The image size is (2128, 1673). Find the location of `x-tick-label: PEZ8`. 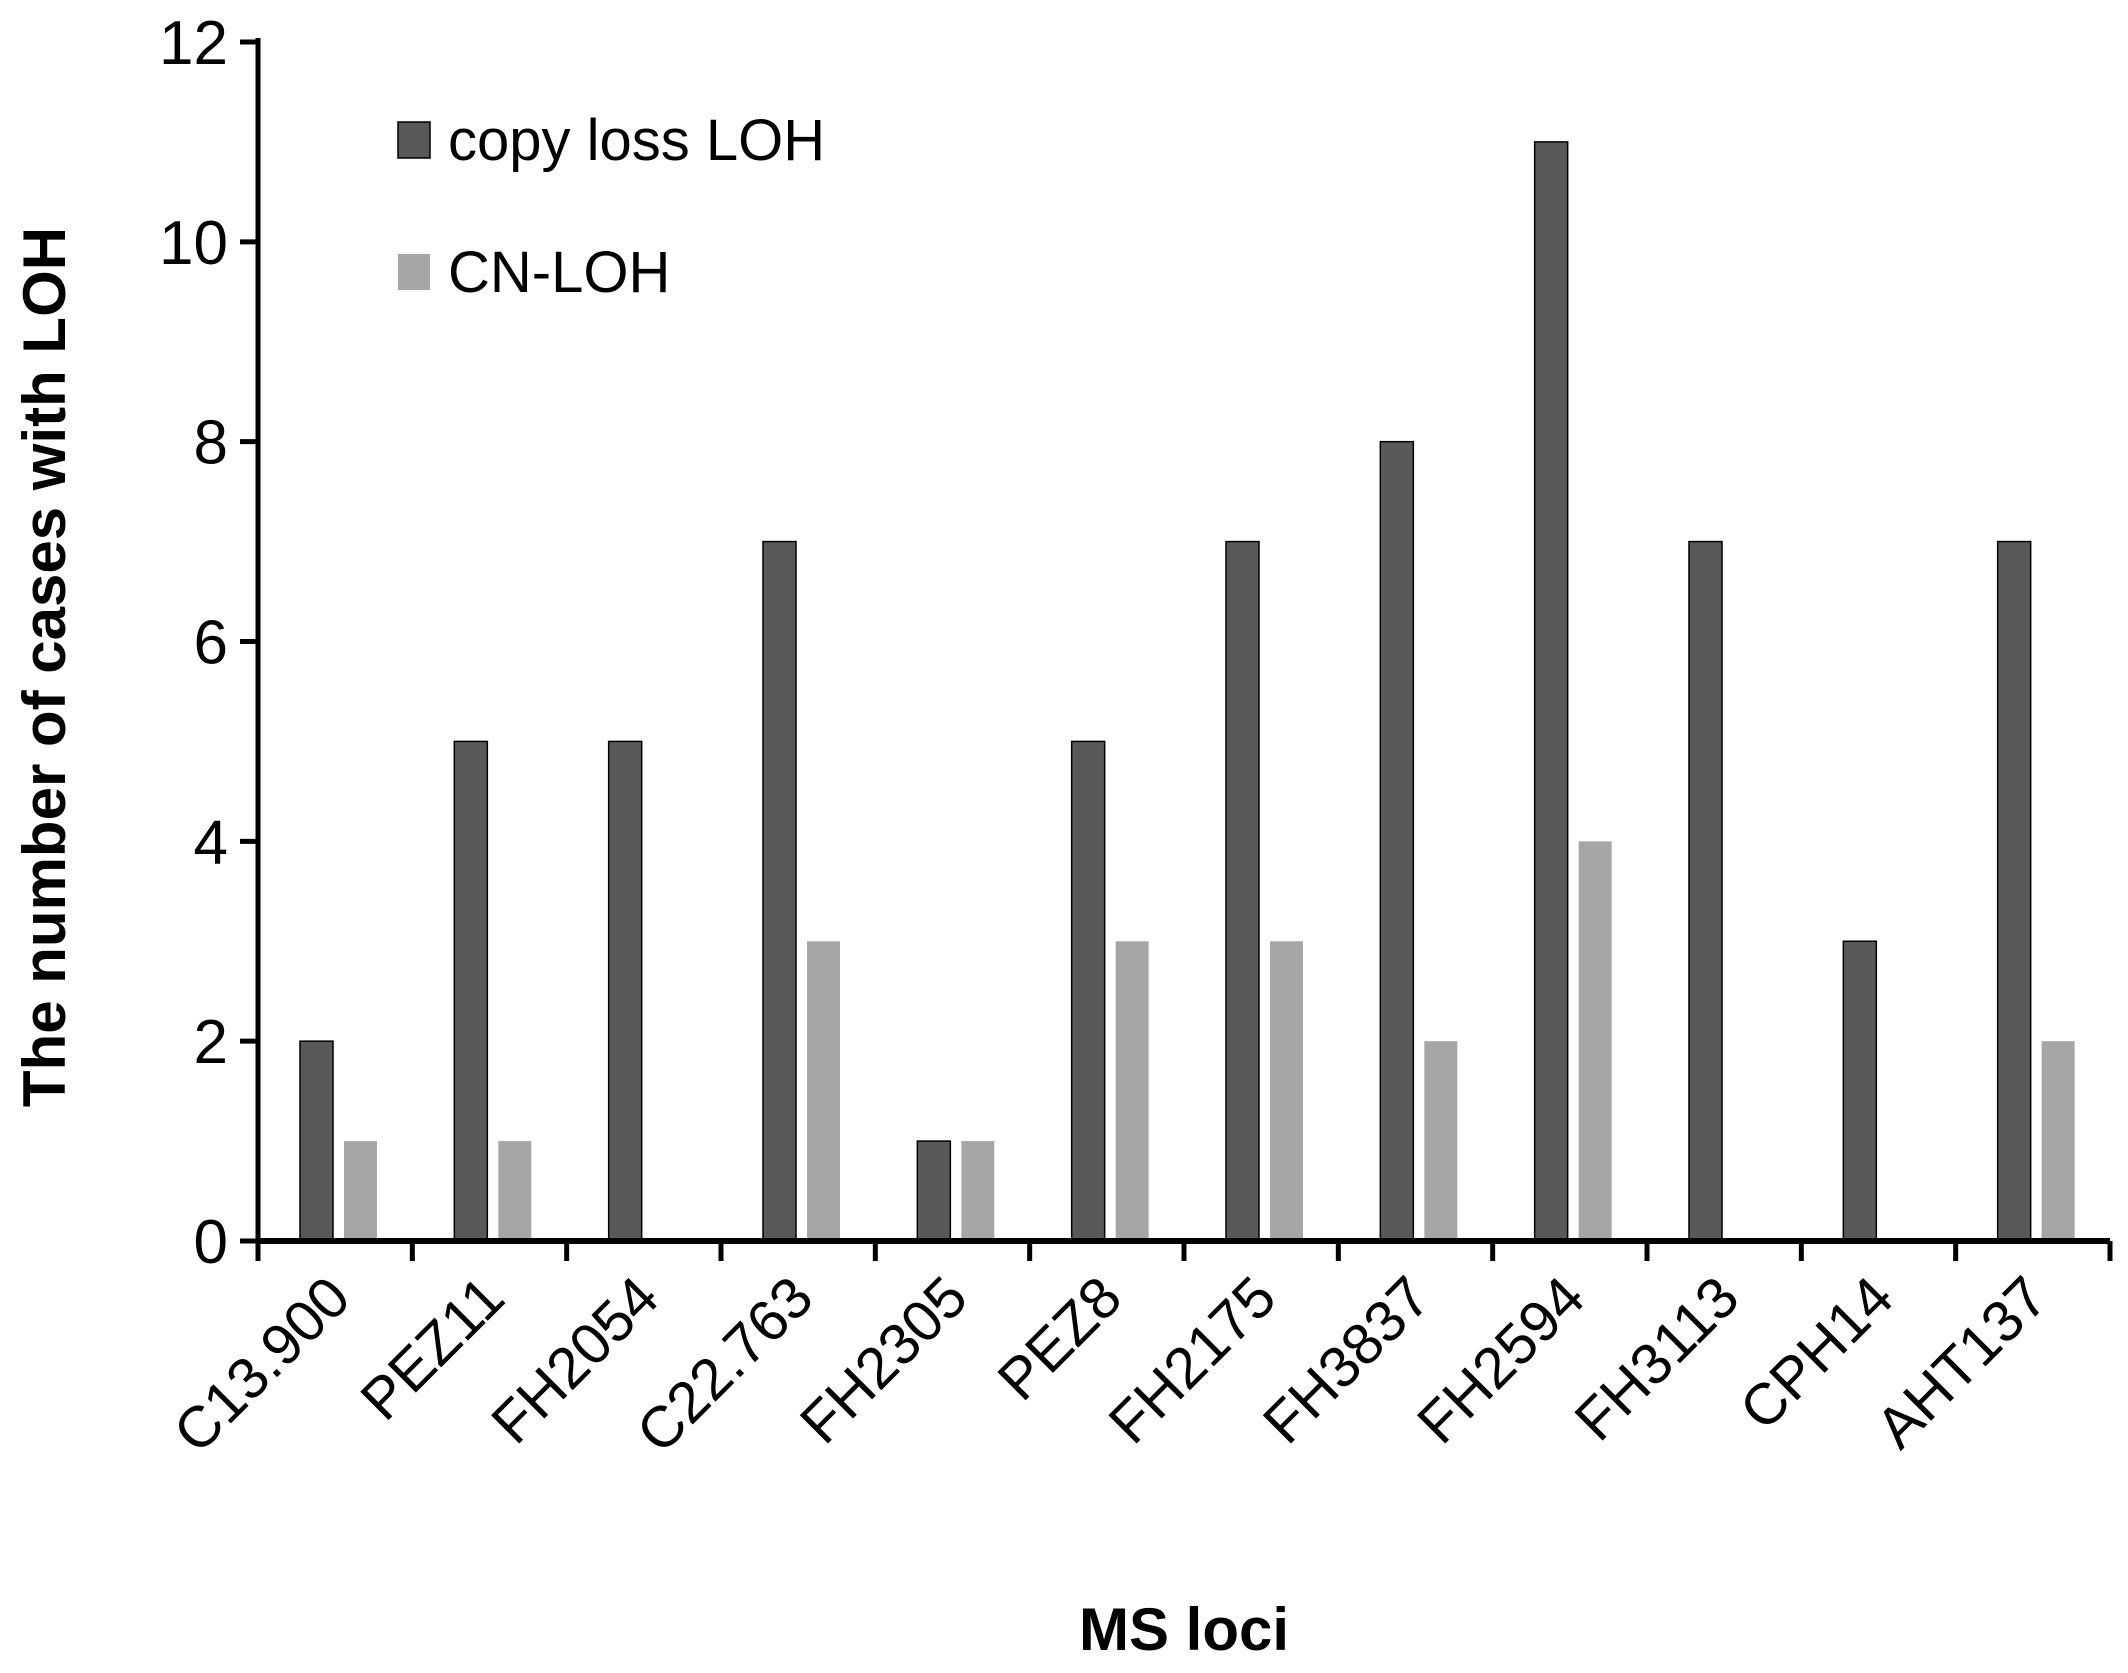

x-tick-label: PEZ8 is located at coordinates (1059, 1338).